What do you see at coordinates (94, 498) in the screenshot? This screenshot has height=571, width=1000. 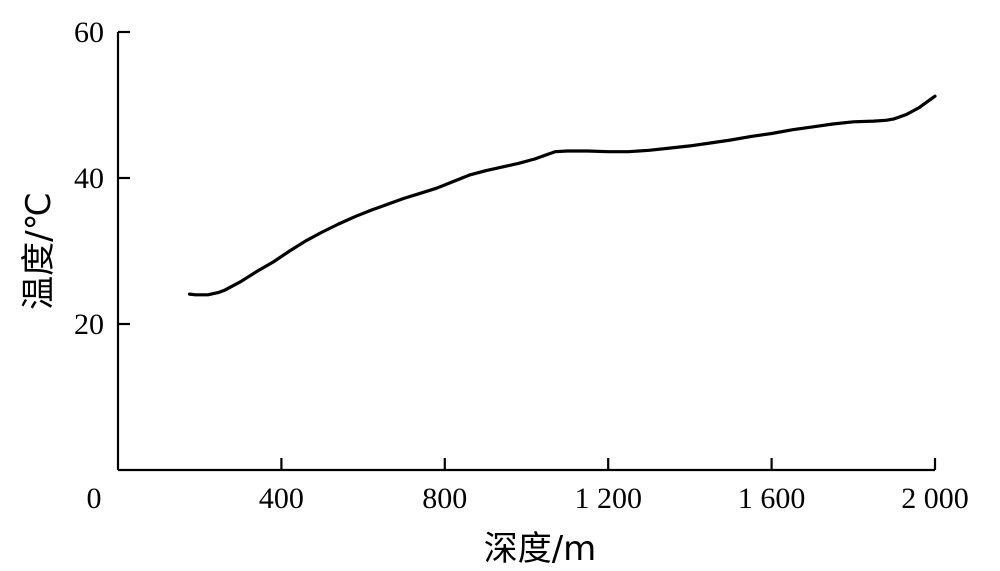 I see `x-tick-label: 0` at bounding box center [94, 498].